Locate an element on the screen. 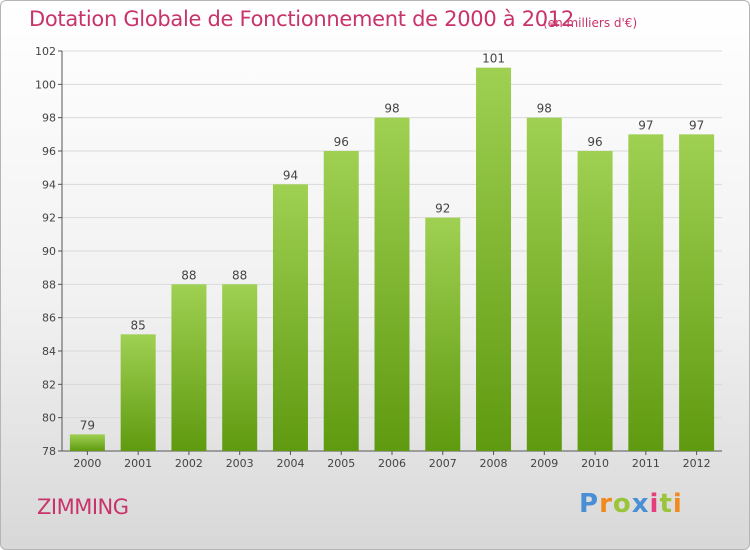  bar-2001 is located at coordinates (138, 392).